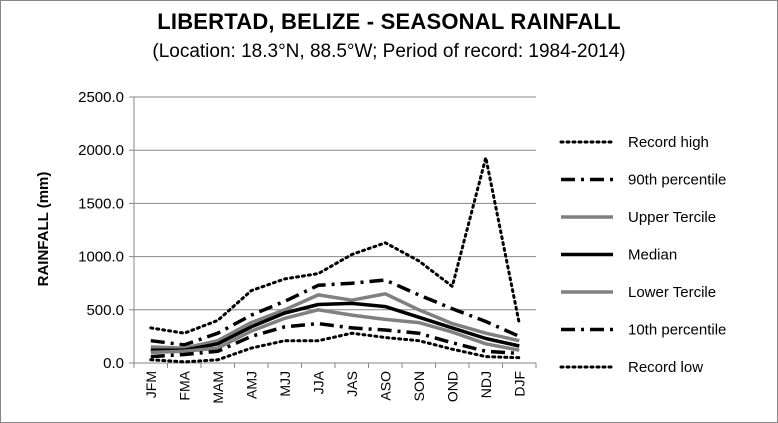  Describe the element at coordinates (184, 385) in the screenshot. I see `x-tick-label: FMA` at that location.